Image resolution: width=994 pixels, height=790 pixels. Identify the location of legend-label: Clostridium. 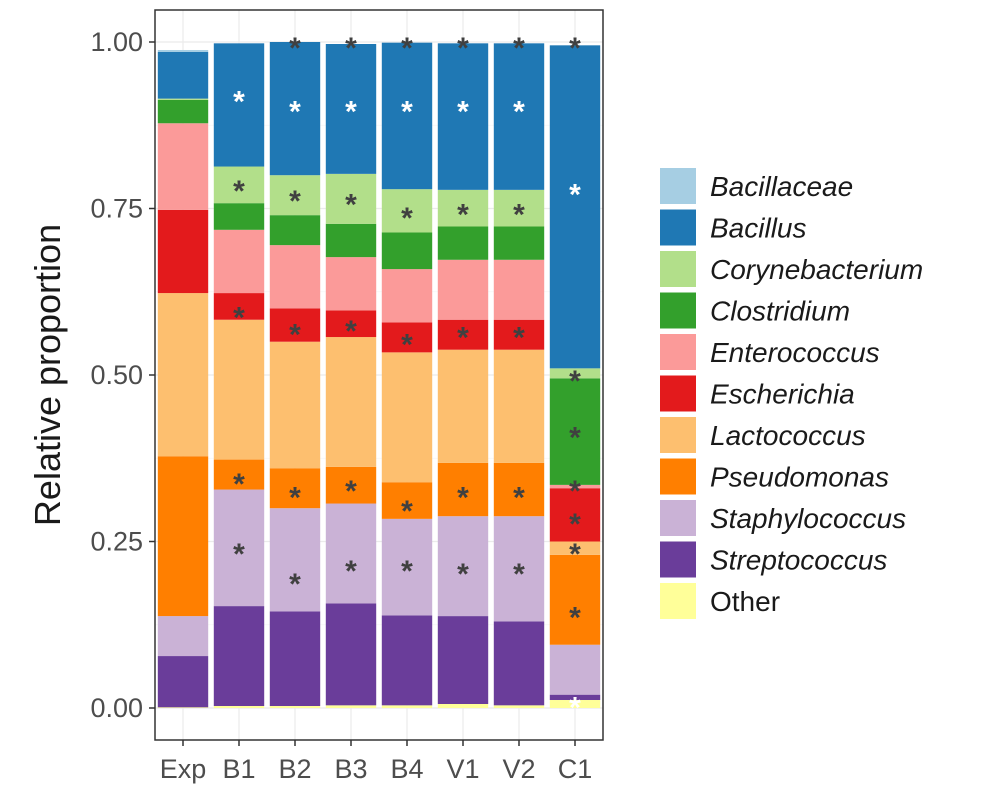
(780, 311).